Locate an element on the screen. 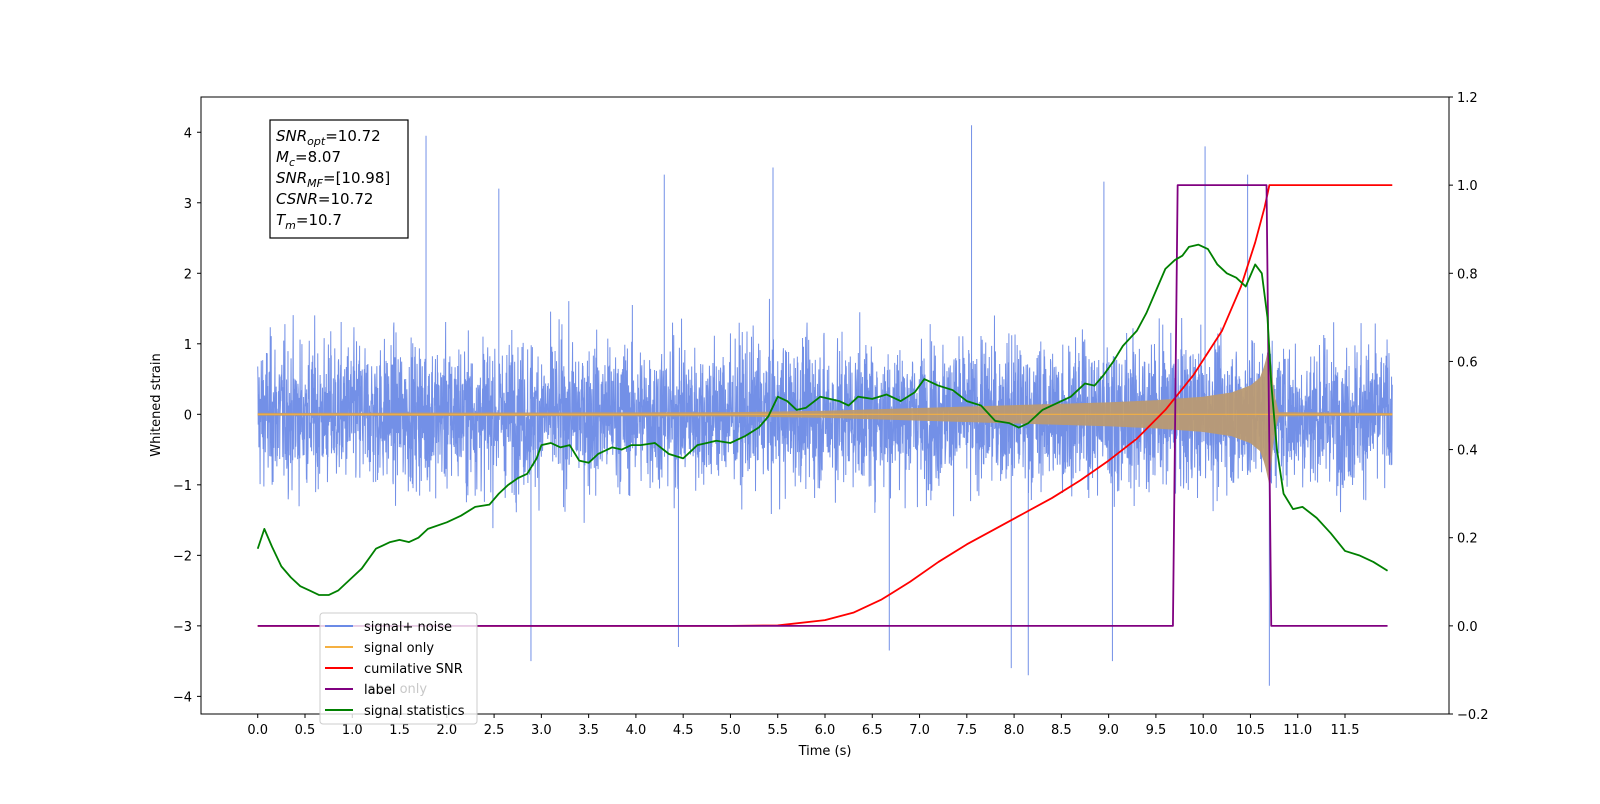  x-tick-label: 11.5 is located at coordinates (1345, 730).